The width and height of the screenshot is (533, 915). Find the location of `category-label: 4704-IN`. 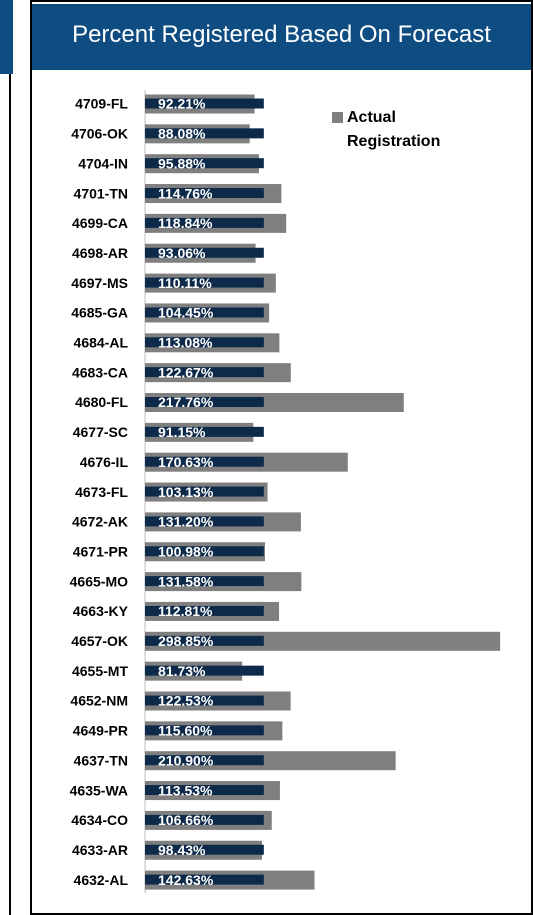

category-label: 4704-IN is located at coordinates (103, 163).